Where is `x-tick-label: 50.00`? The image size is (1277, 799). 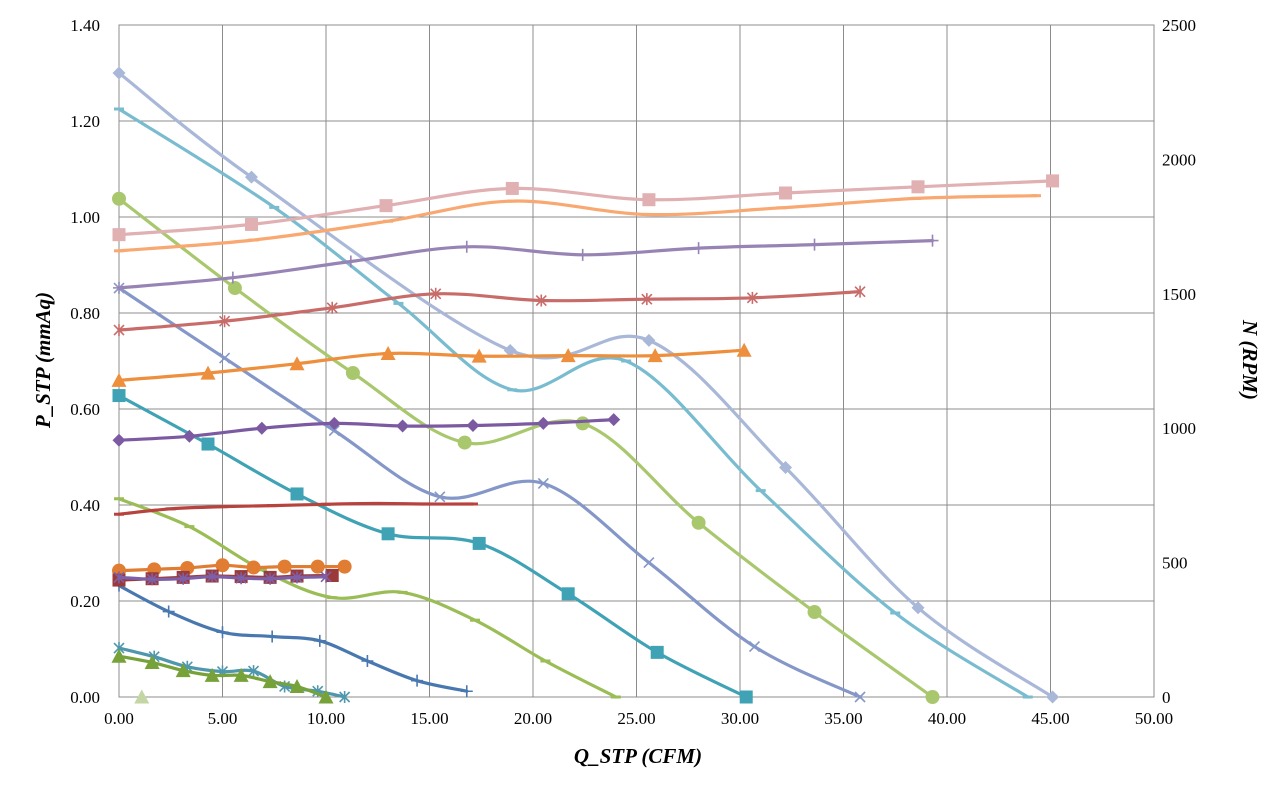 x-tick-label: 50.00 is located at coordinates (1154, 718).